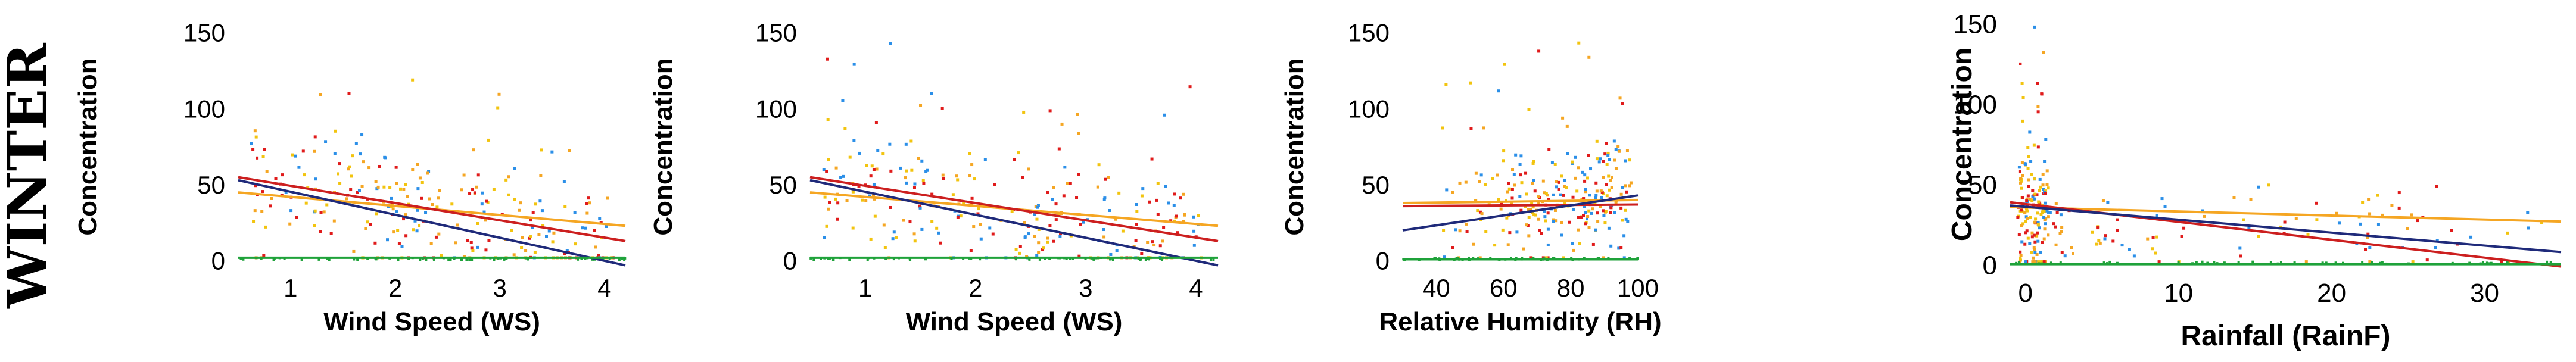 Image resolution: width=2576 pixels, height=362 pixels. I want to click on y-tick-label: 0, so click(218, 261).